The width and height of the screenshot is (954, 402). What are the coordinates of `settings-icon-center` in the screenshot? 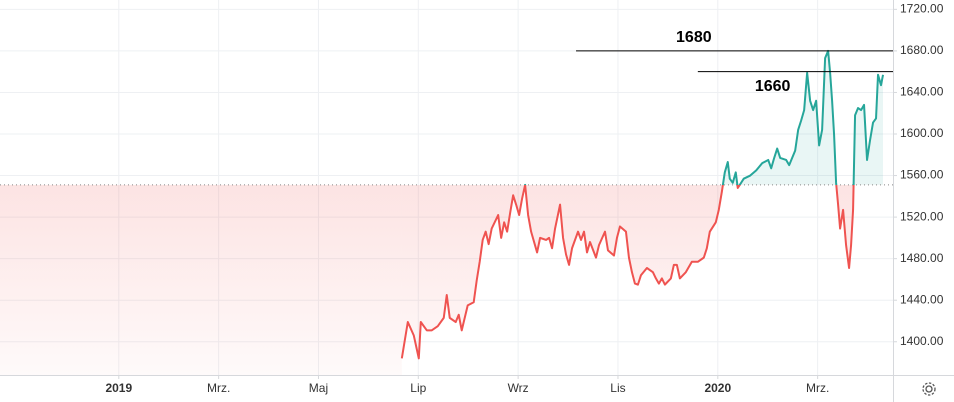 It's located at (929, 389).